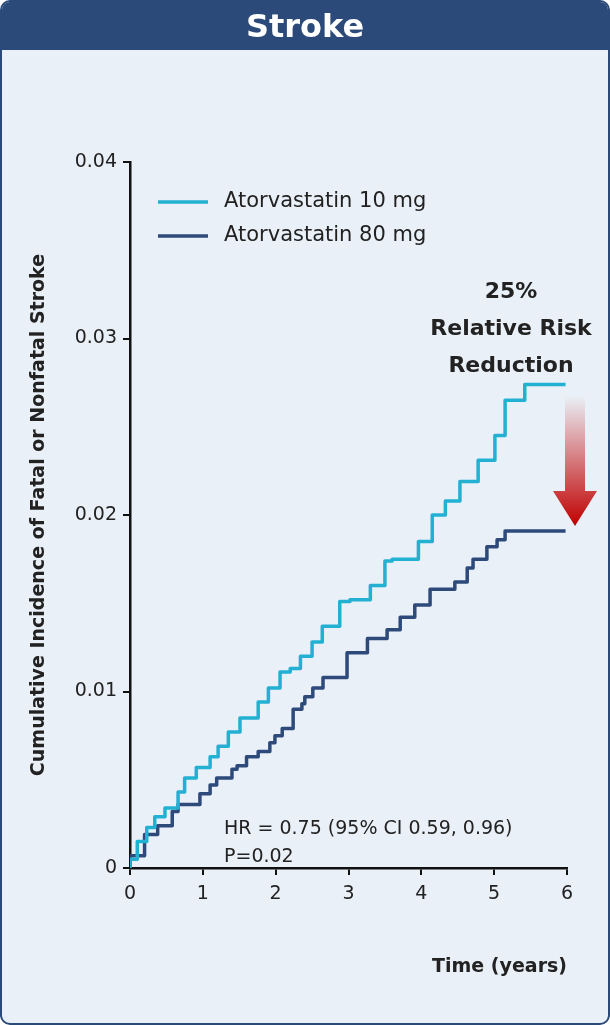 The image size is (610, 1025). I want to click on annotation: Relative Risk, so click(512, 327).